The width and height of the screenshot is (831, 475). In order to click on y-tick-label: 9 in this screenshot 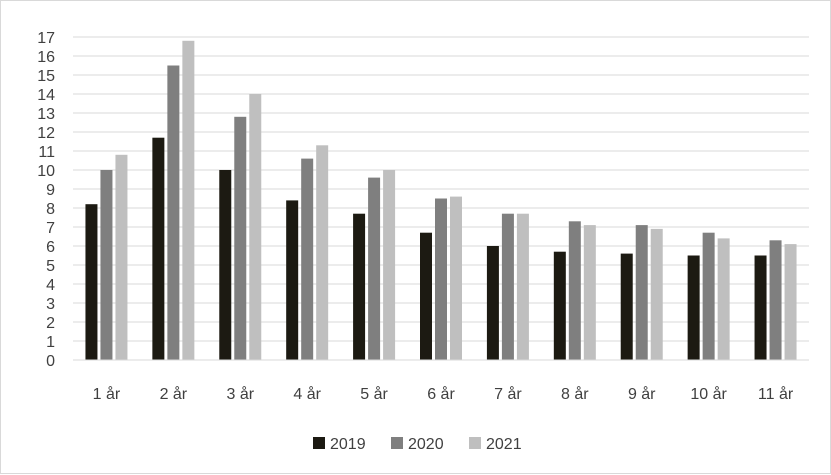, I will do `click(50, 190)`.